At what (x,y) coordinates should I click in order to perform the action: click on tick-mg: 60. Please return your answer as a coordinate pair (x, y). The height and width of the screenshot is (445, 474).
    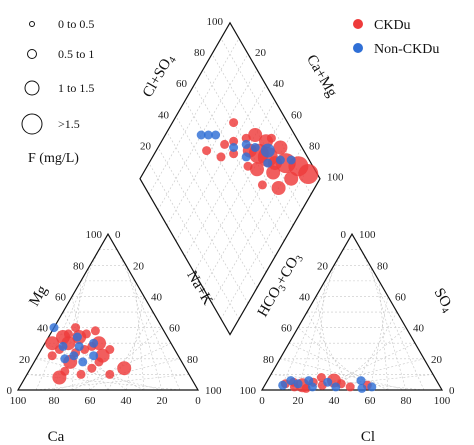
    Looking at the image, I should click on (61, 297).